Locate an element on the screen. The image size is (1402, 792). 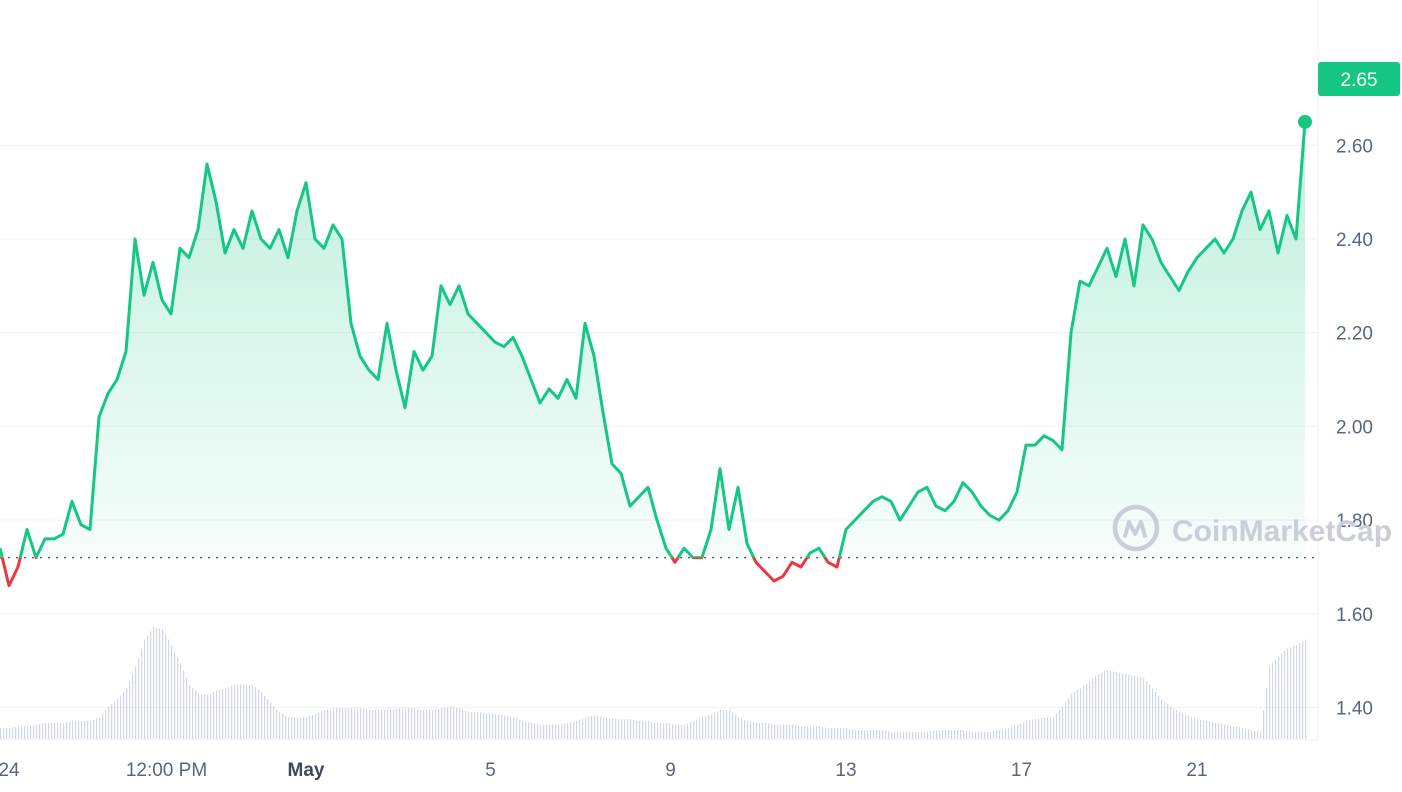
current-price-label: 2.65 is located at coordinates (1359, 80).